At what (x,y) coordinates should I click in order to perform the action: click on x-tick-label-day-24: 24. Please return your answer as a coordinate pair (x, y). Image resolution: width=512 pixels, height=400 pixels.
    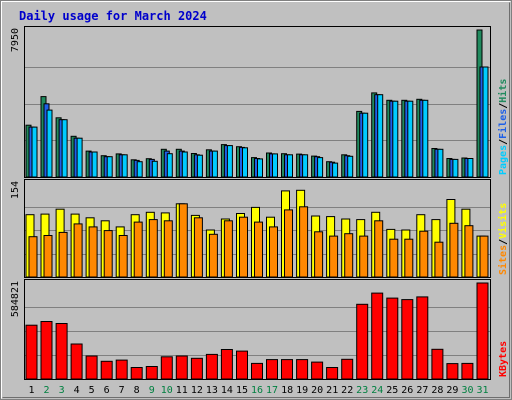
    Looking at the image, I should click on (377, 390).